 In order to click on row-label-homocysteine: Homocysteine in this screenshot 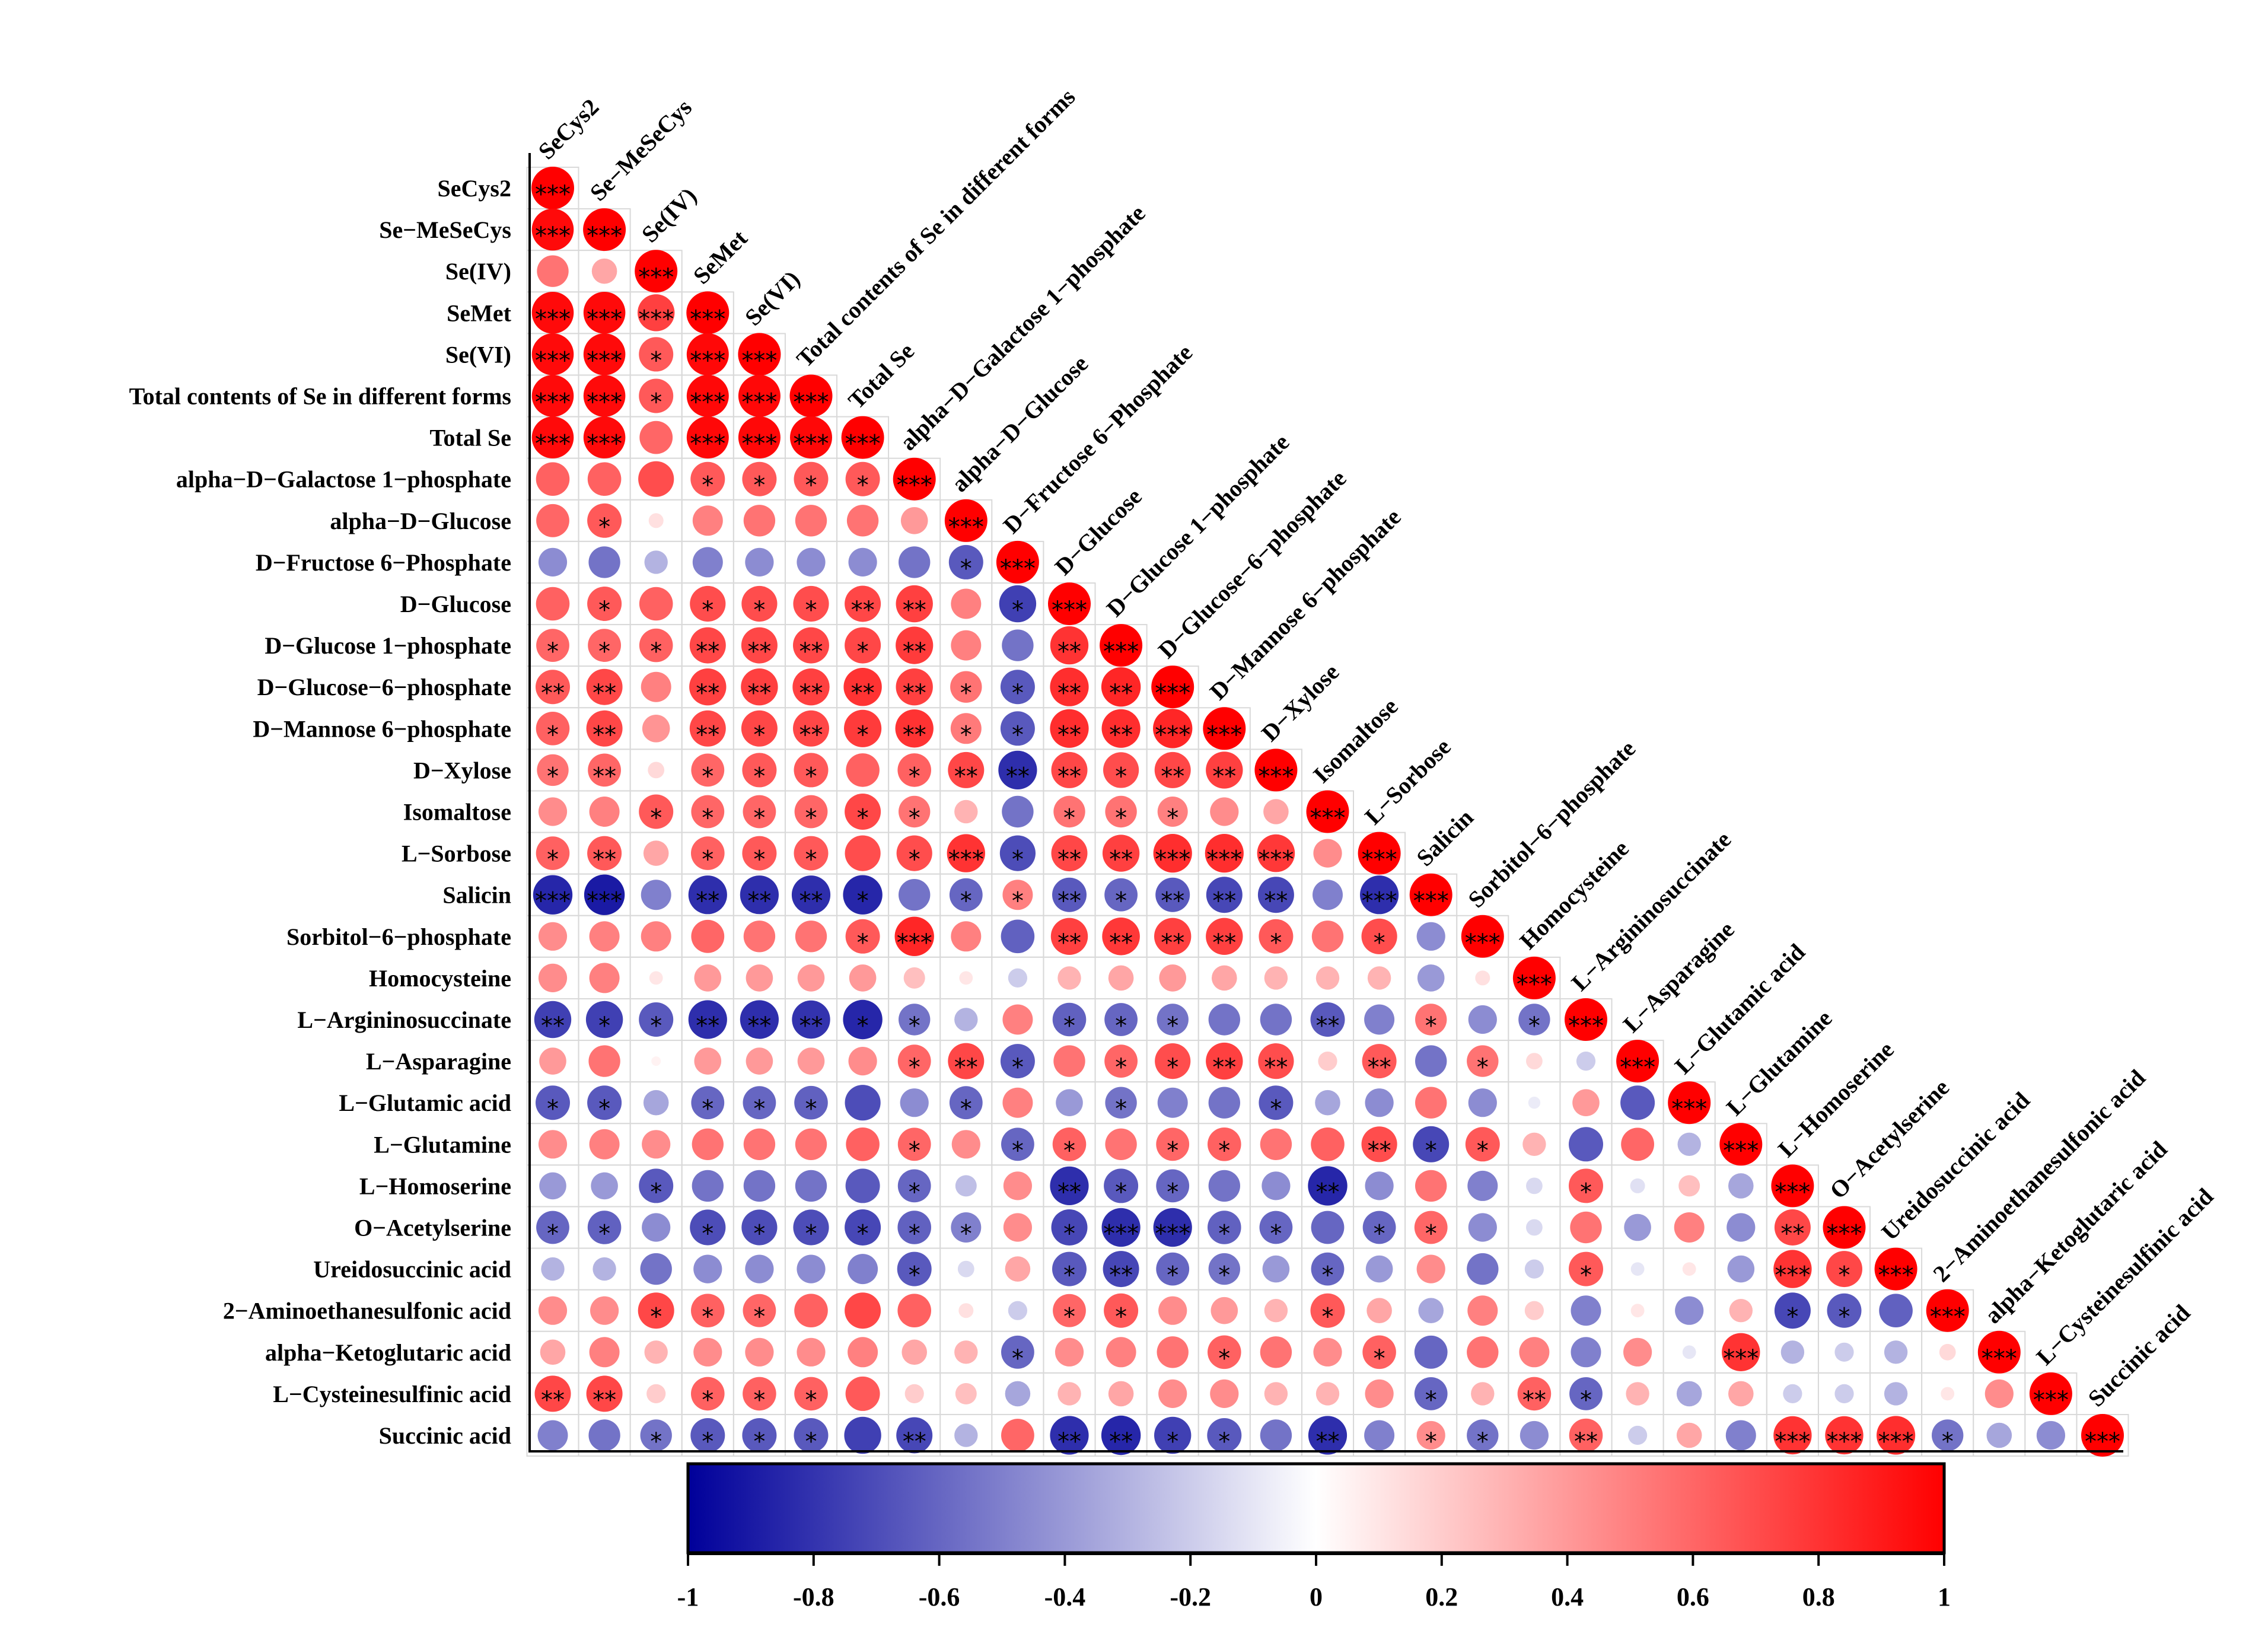, I will do `click(440, 979)`.